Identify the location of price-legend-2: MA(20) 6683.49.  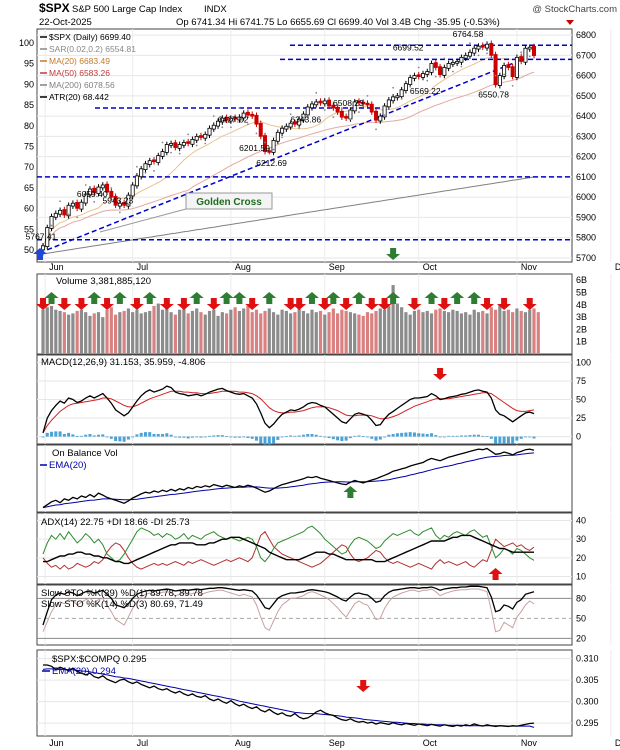
(79, 61).